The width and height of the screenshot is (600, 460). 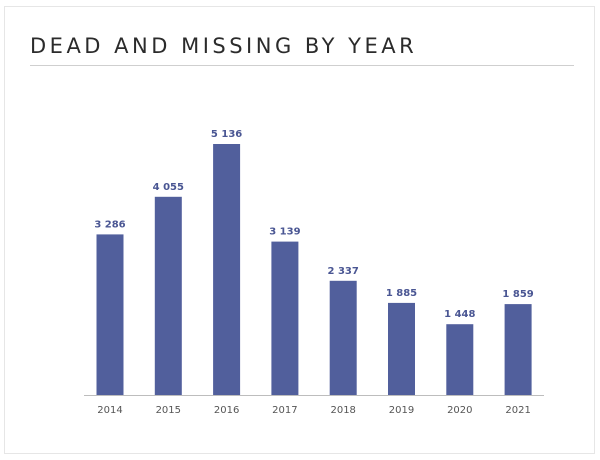 What do you see at coordinates (284, 232) in the screenshot?
I see `bar-value-label: 3 139` at bounding box center [284, 232].